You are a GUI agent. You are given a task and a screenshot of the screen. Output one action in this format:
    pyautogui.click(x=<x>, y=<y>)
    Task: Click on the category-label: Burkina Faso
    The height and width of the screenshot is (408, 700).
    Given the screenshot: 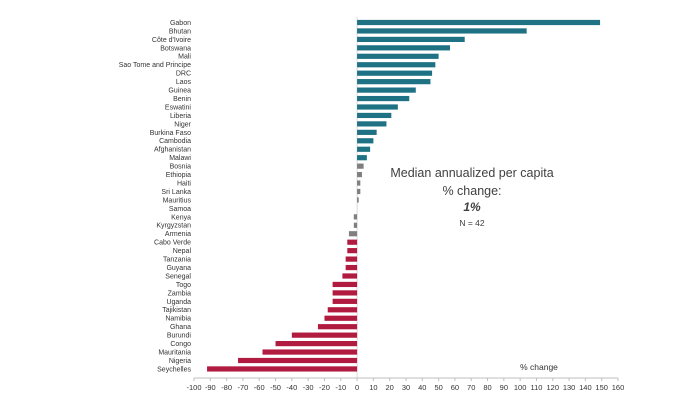 What is the action you would take?
    pyautogui.click(x=170, y=133)
    